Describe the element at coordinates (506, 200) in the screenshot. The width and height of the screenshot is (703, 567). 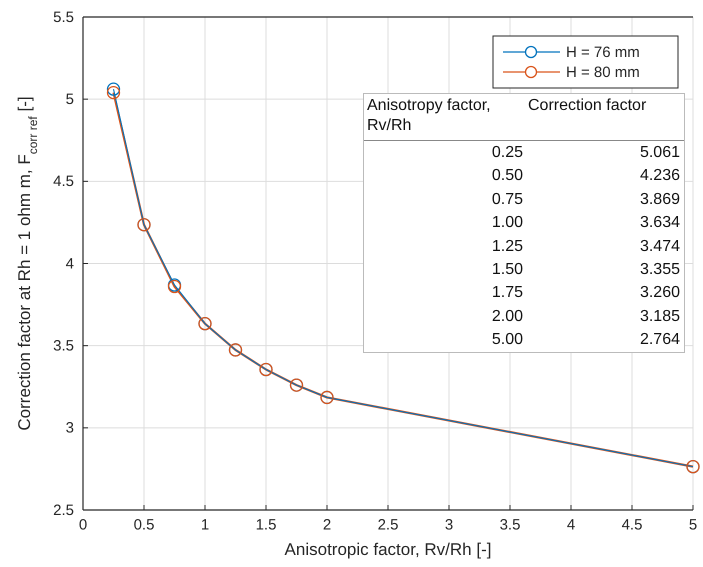
I see `annotation: 0.75` at that location.